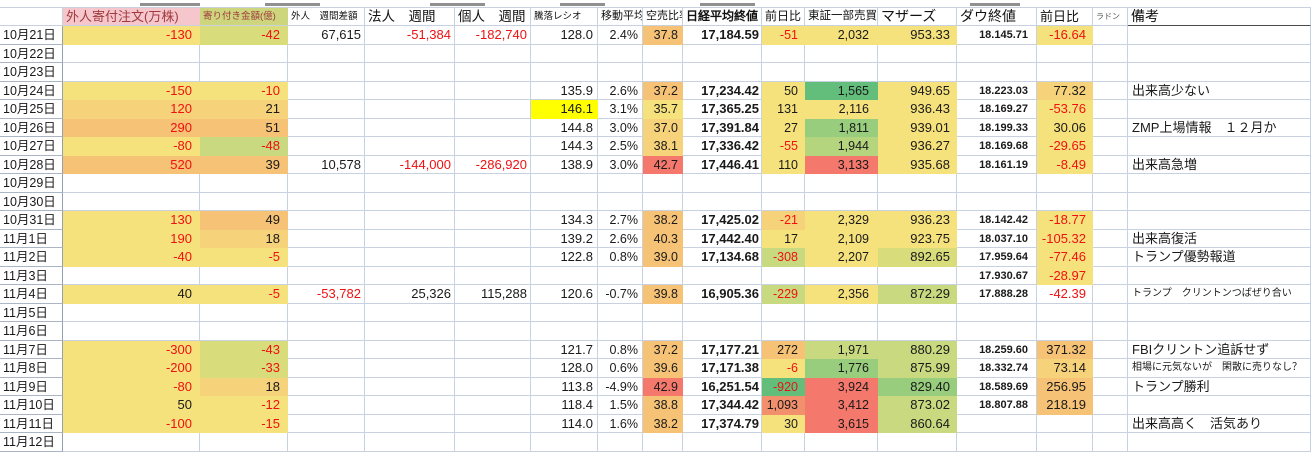 The width and height of the screenshot is (1311, 461). Describe the element at coordinates (722, 349) in the screenshot. I see `cell-nikkei: 17,177.21` at that location.